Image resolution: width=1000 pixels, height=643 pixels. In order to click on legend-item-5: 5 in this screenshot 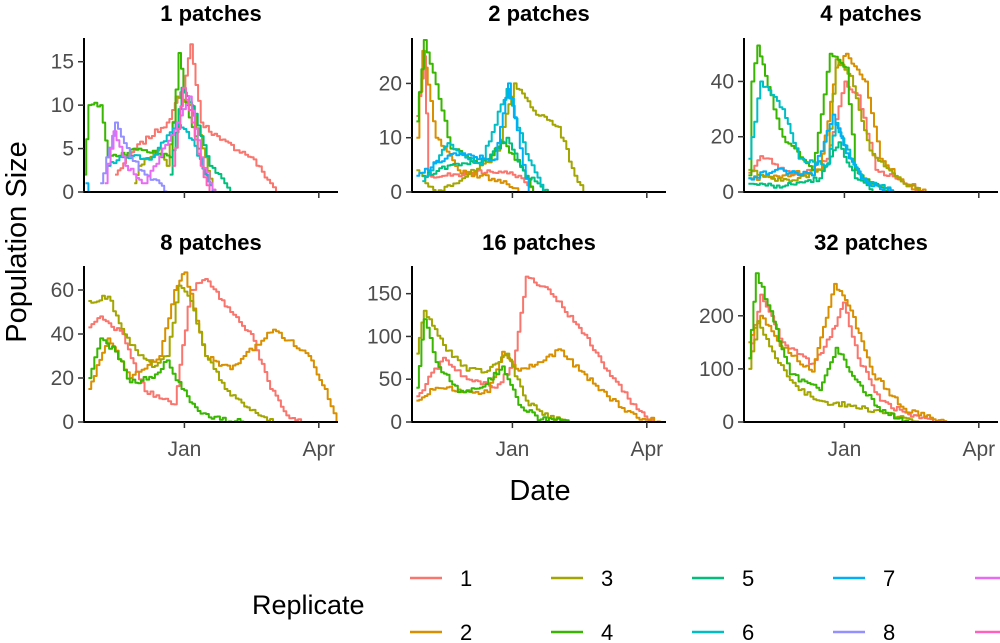, I will do `click(723, 578)`.